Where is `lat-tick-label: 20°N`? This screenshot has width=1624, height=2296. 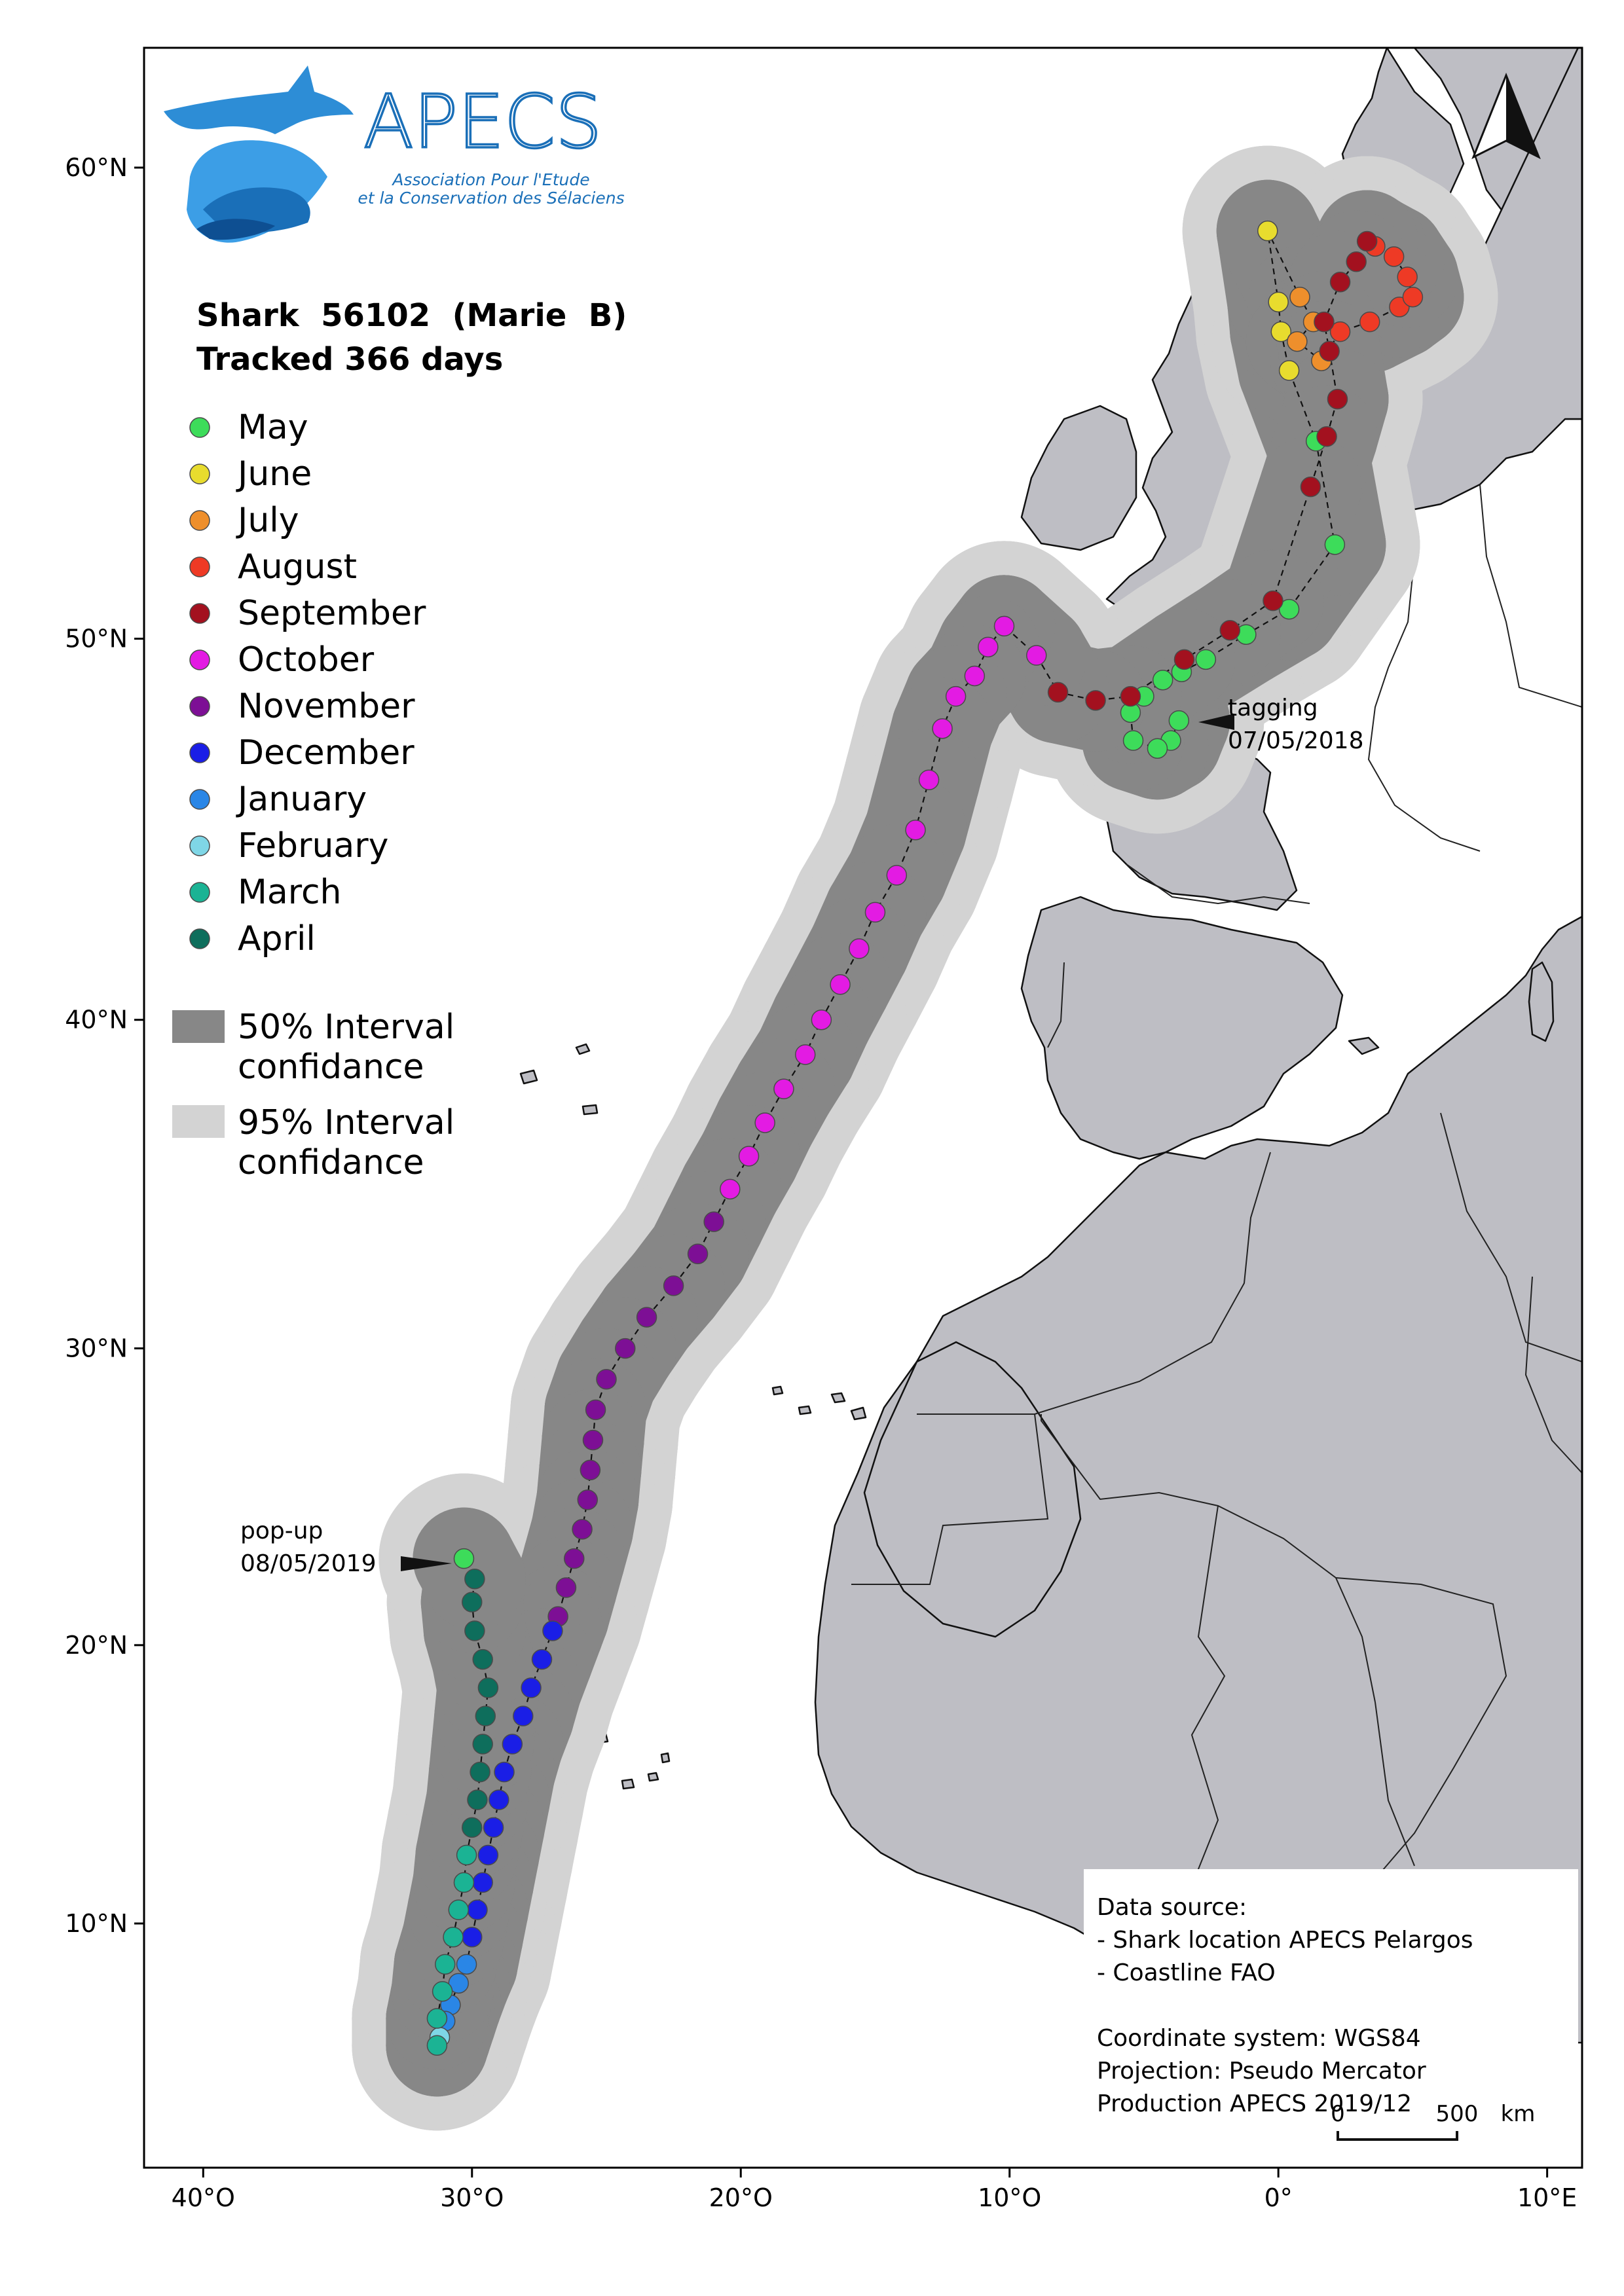
lat-tick-label: 20°N is located at coordinates (96, 1645).